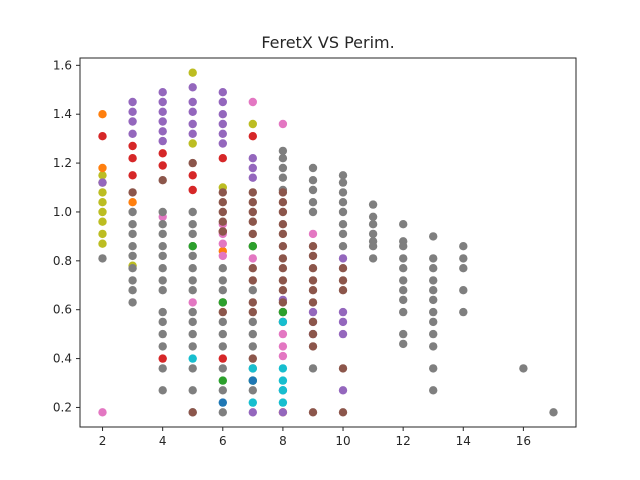 This screenshot has height=480, width=640. I want to click on x-tick-label: 12, so click(403, 441).